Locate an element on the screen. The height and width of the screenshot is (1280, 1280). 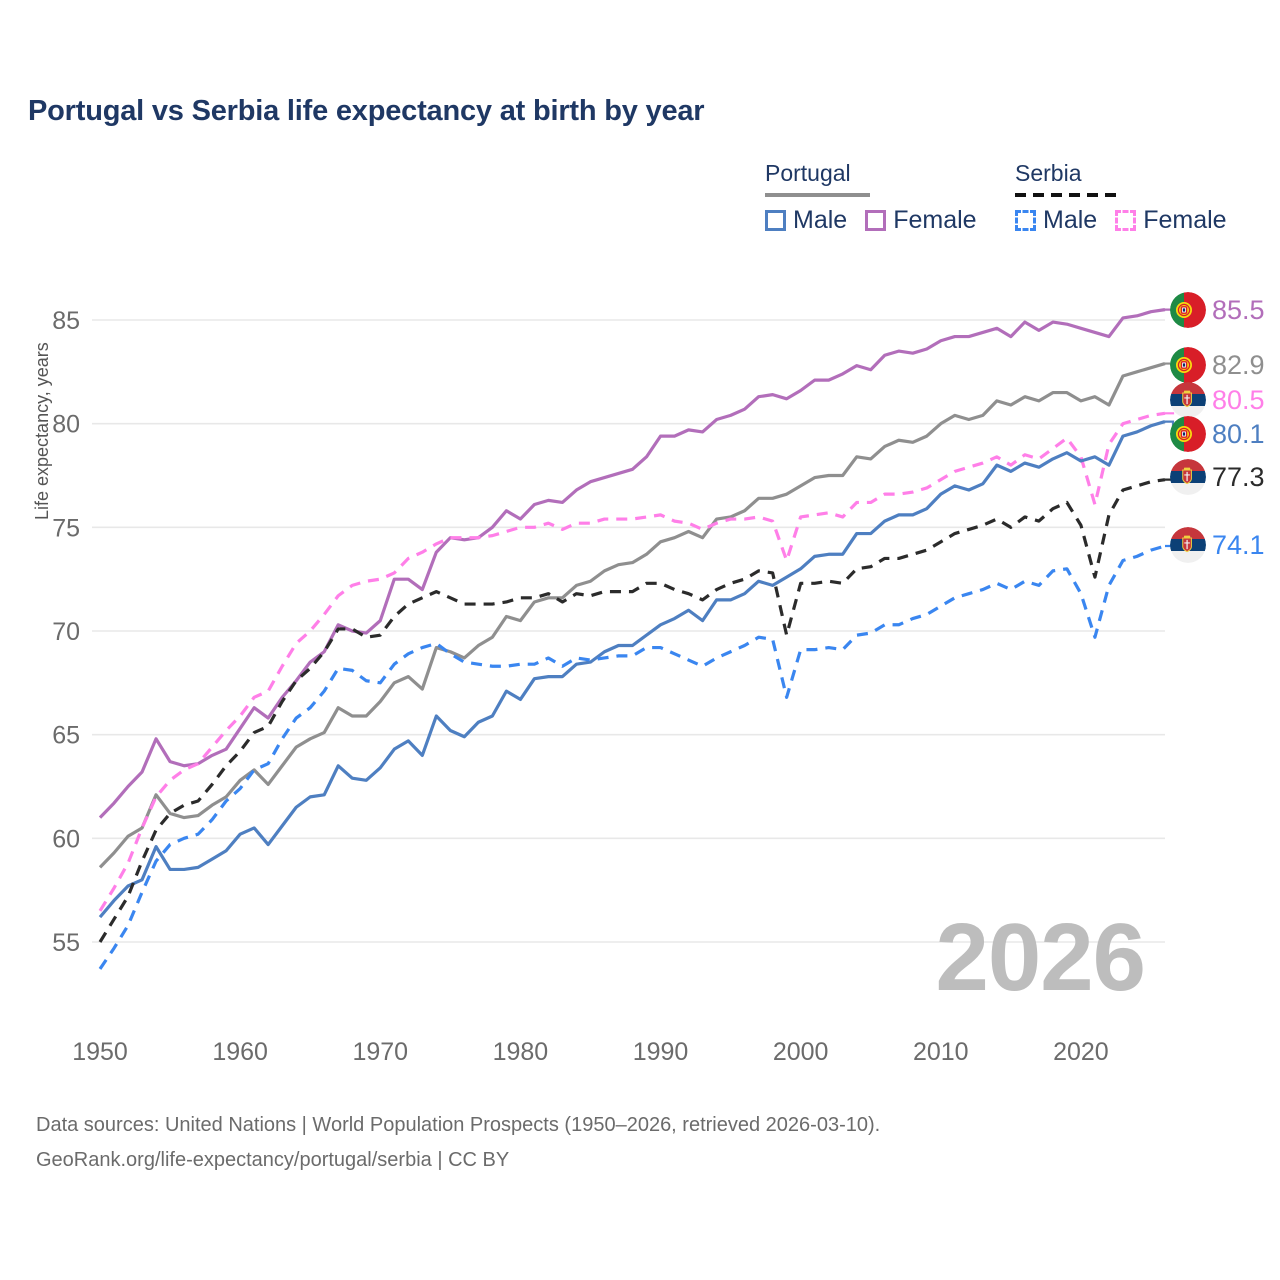
y-tick-60: 60 is located at coordinates (66, 839).